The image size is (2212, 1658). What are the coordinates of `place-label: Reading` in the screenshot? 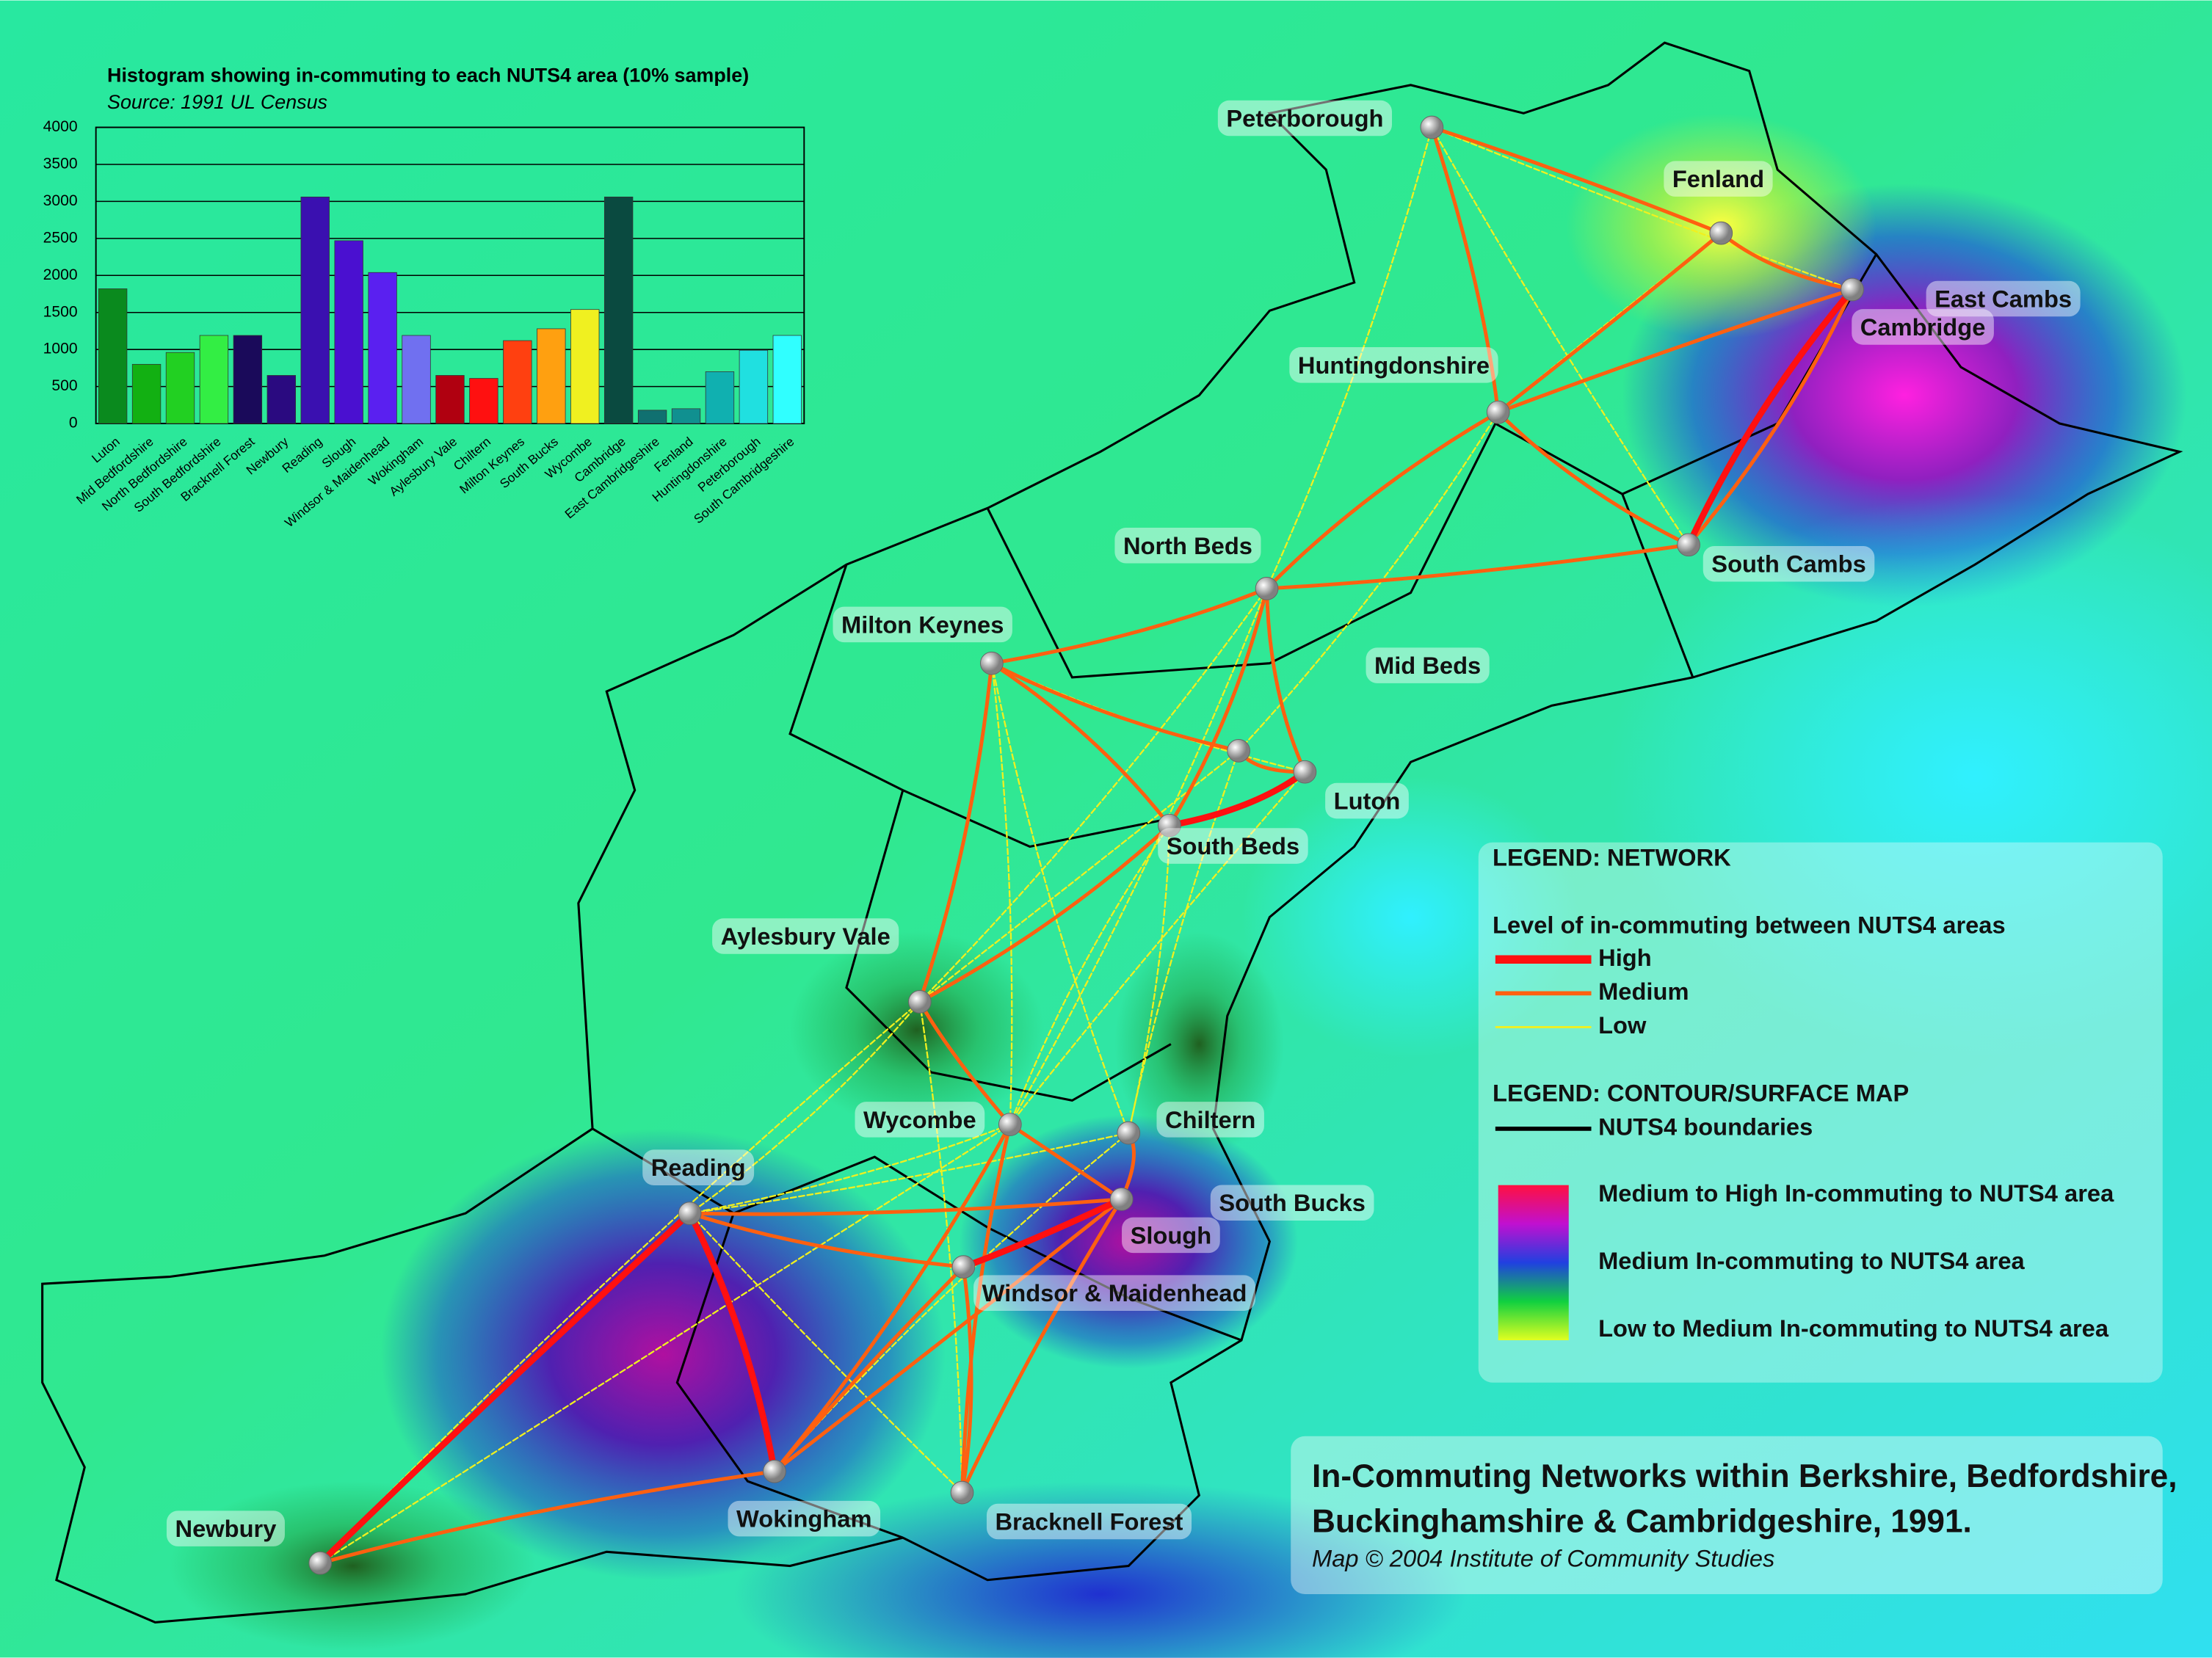 It's located at (698, 1167).